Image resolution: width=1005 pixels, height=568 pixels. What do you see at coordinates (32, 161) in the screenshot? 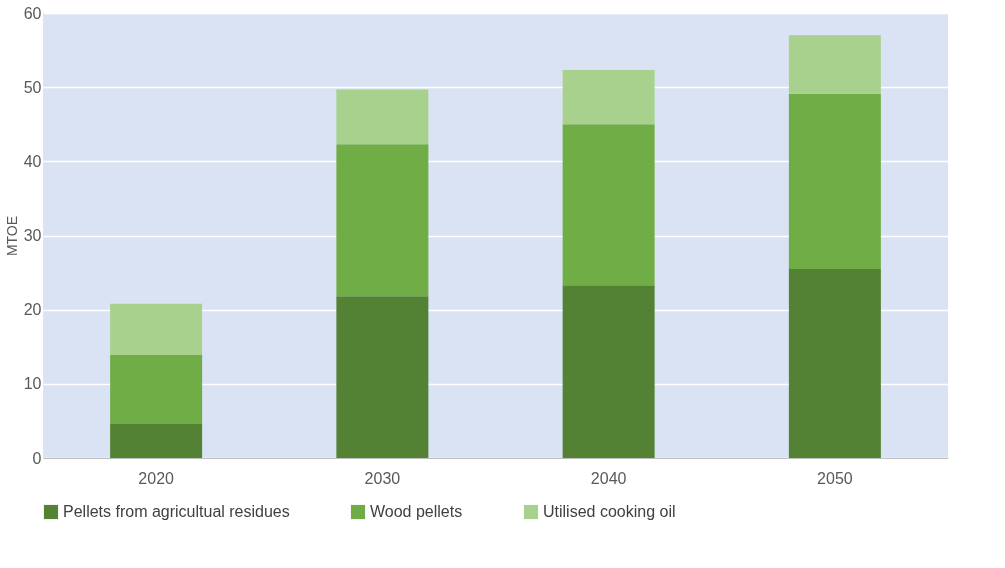
I see `y-tick-label: 40` at bounding box center [32, 161].